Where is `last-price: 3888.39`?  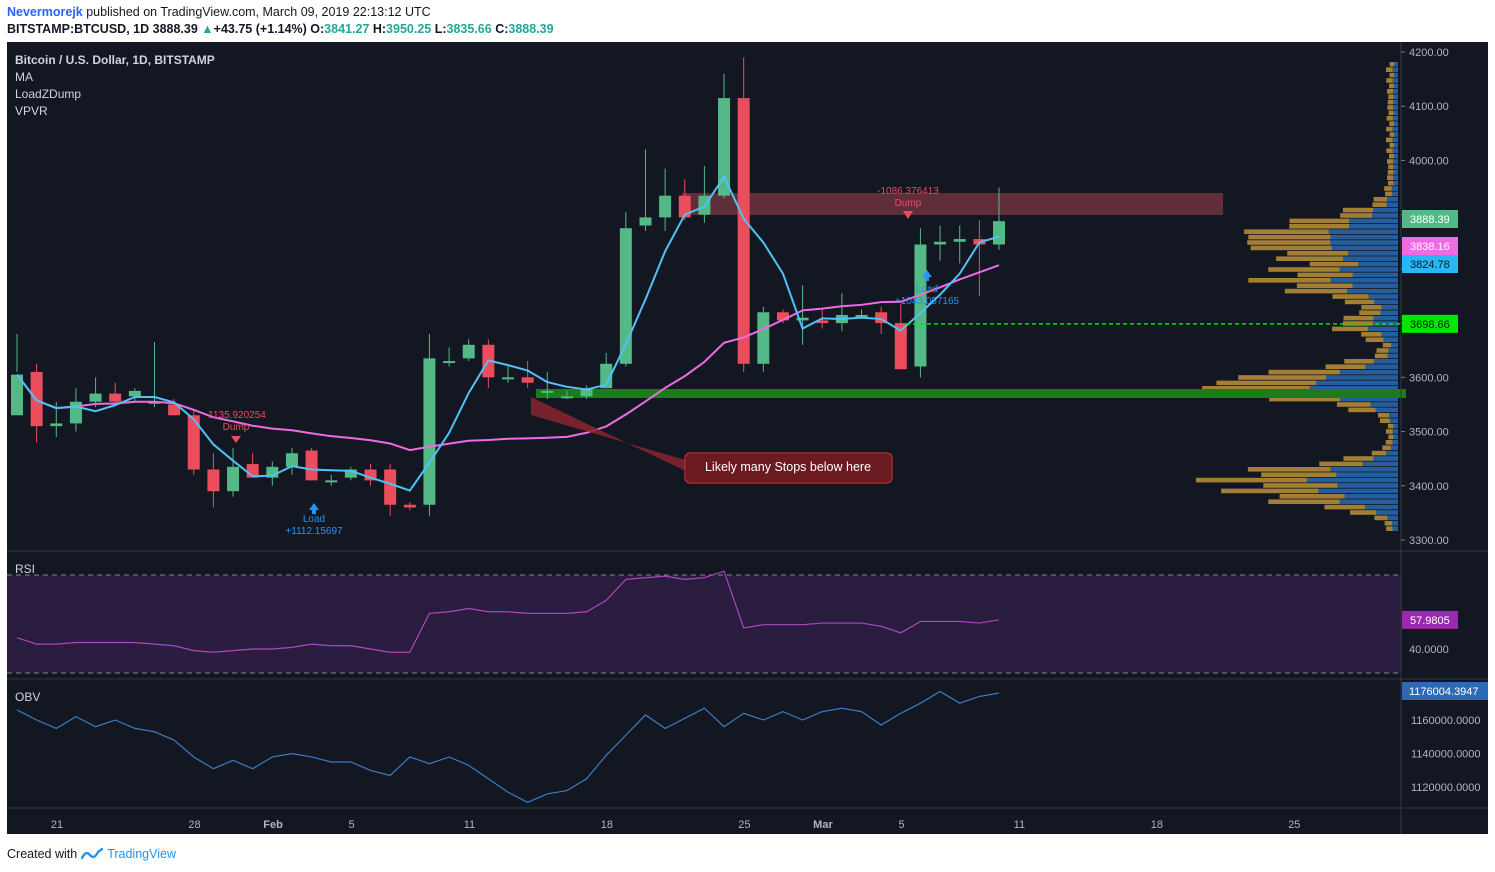
last-price: 3888.39 is located at coordinates (175, 29).